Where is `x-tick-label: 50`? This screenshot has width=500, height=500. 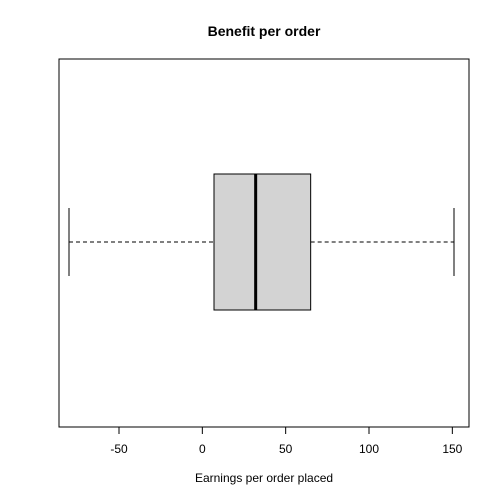
x-tick-label: 50 is located at coordinates (286, 449).